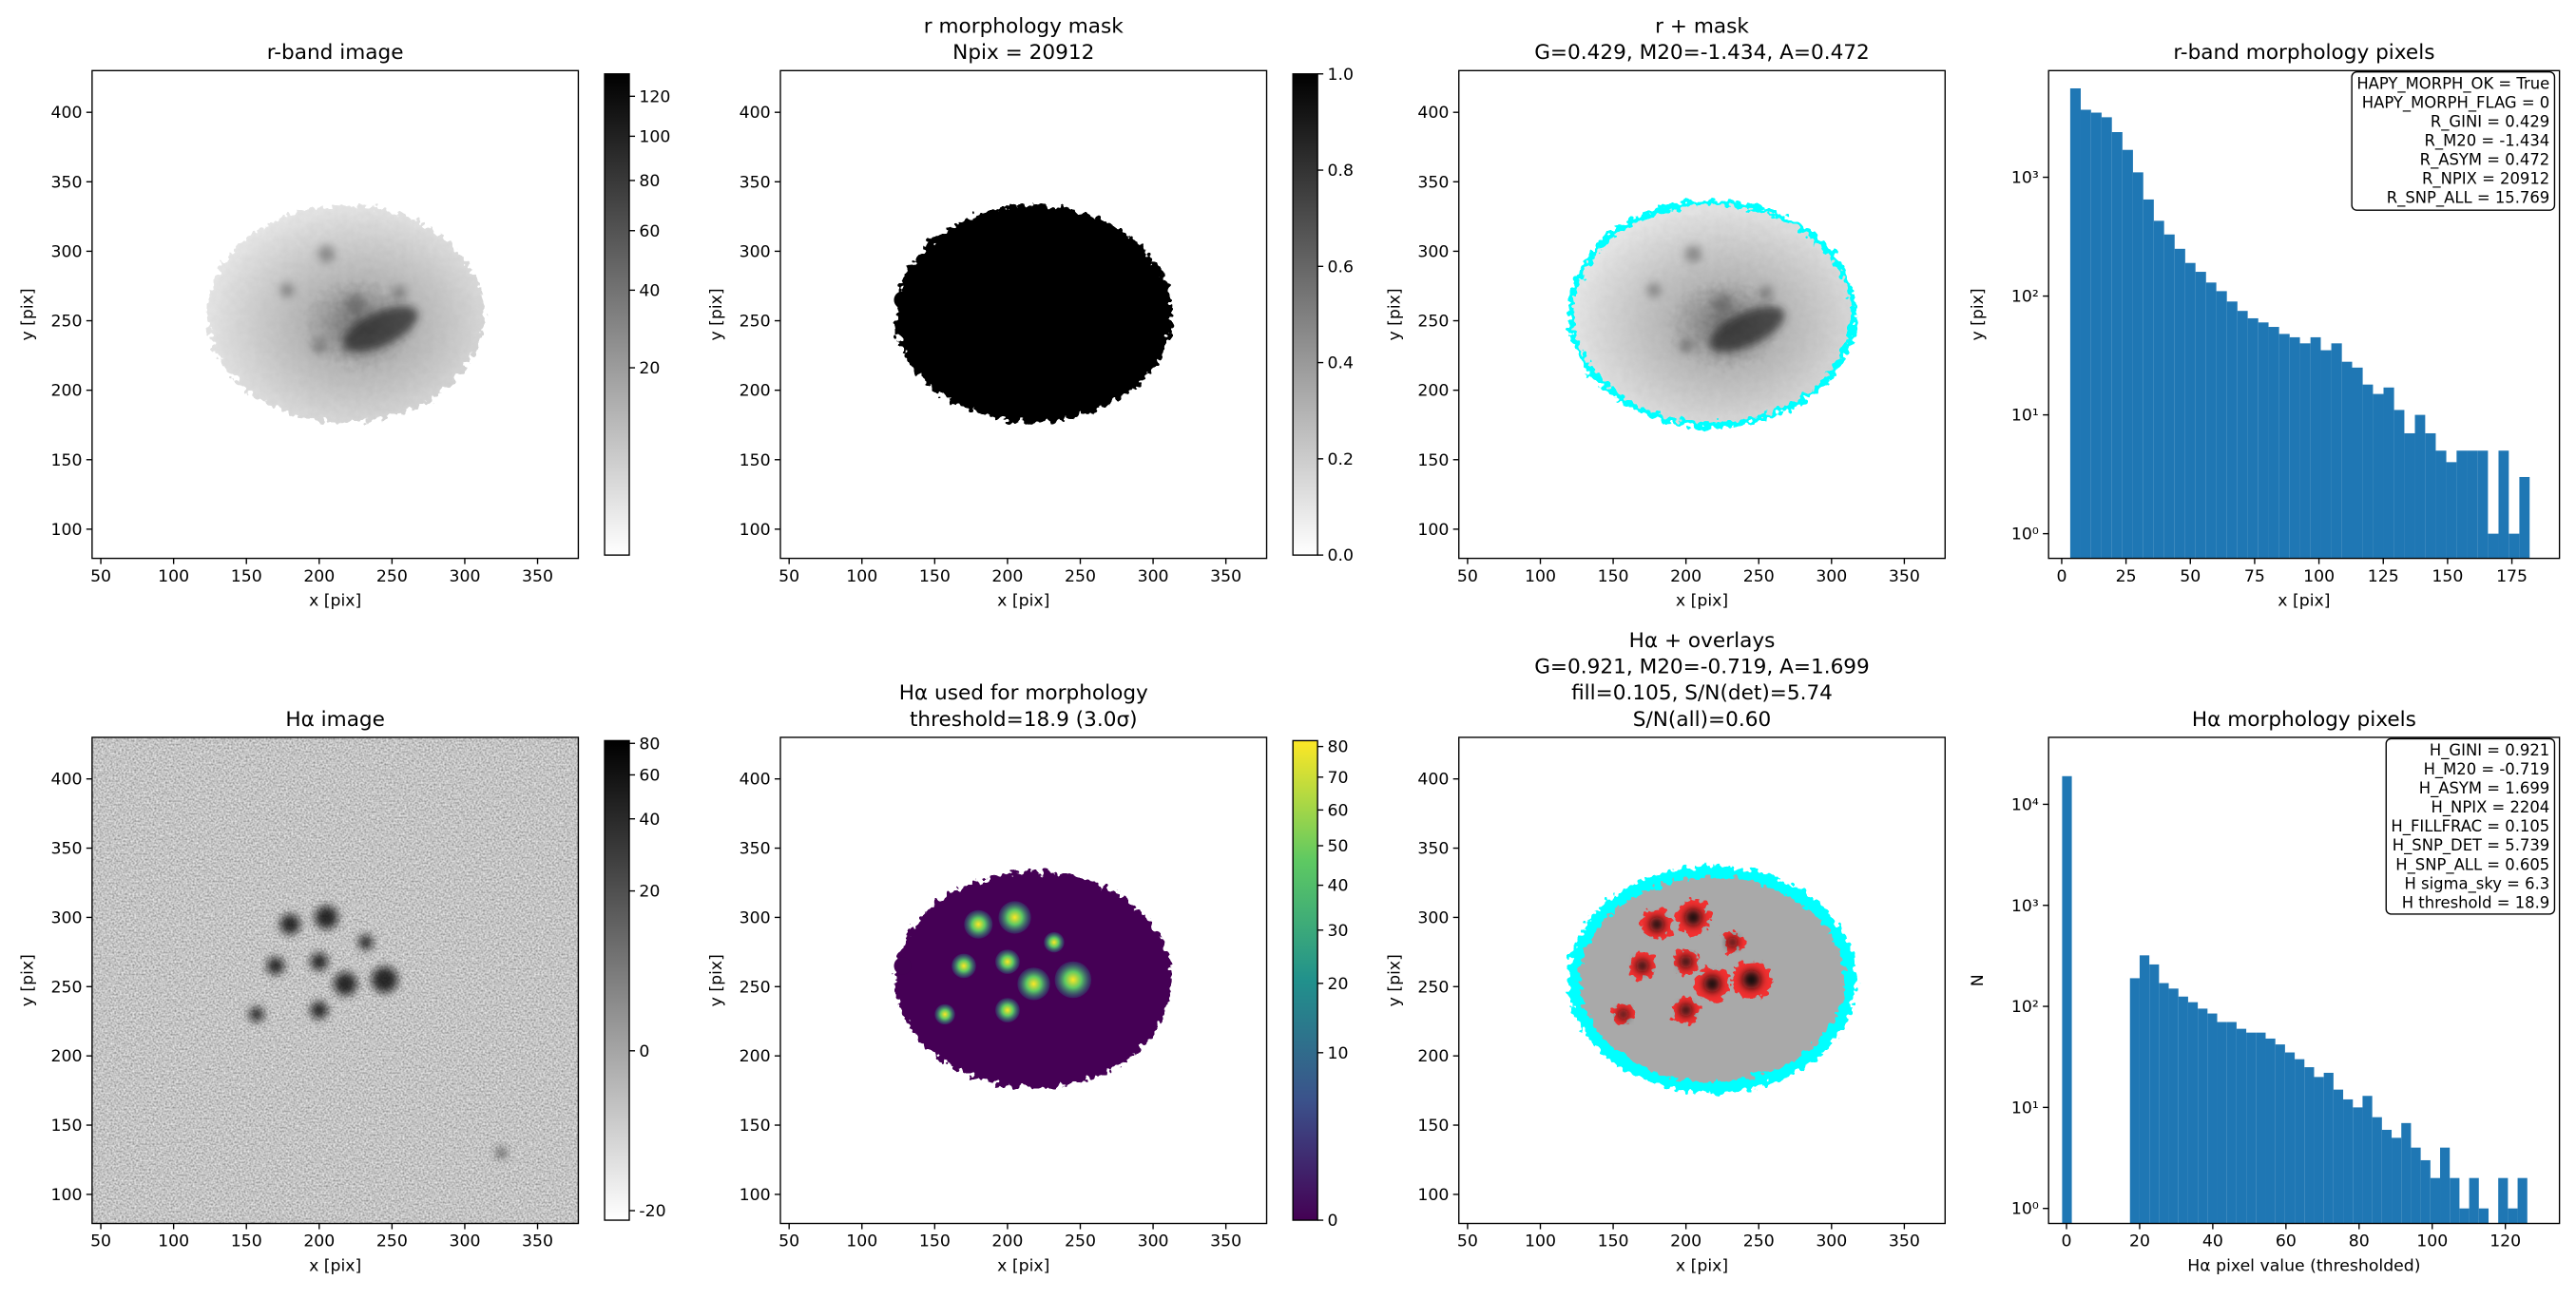 Image resolution: width=2576 pixels, height=1299 pixels. What do you see at coordinates (1747, 329) in the screenshot?
I see `galaxy-core` at bounding box center [1747, 329].